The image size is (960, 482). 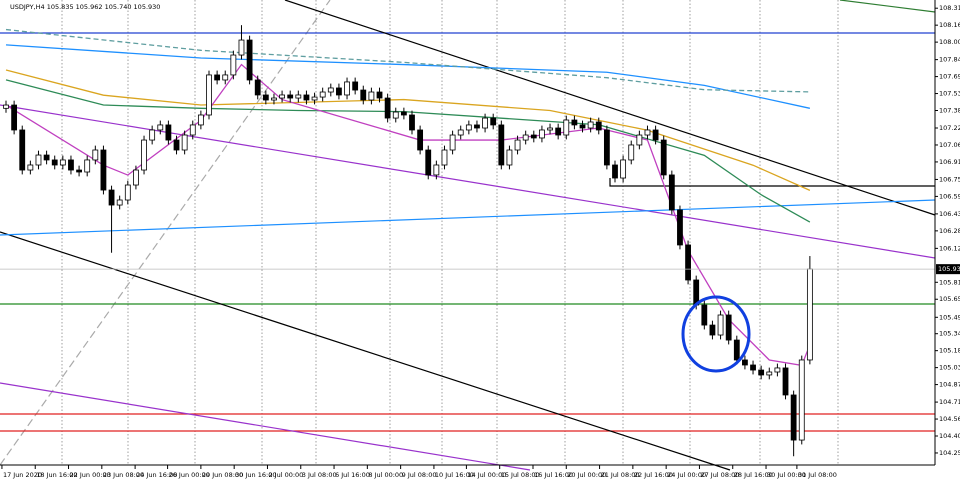 I want to click on x-tick-label: 21 Jul 08:00, so click(x=620, y=475).